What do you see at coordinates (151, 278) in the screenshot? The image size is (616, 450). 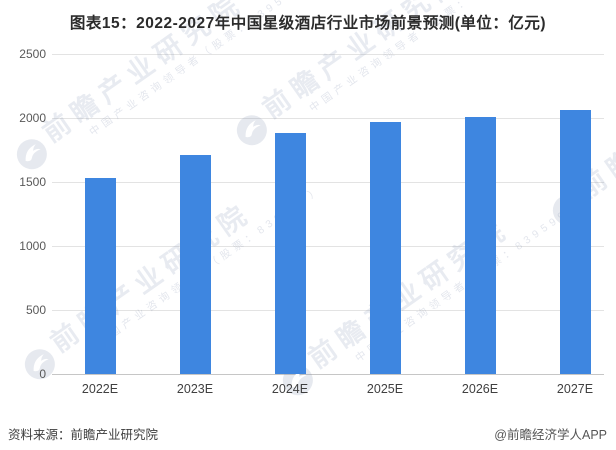 I see `watermark-text: 前瞻产业研究院` at bounding box center [151, 278].